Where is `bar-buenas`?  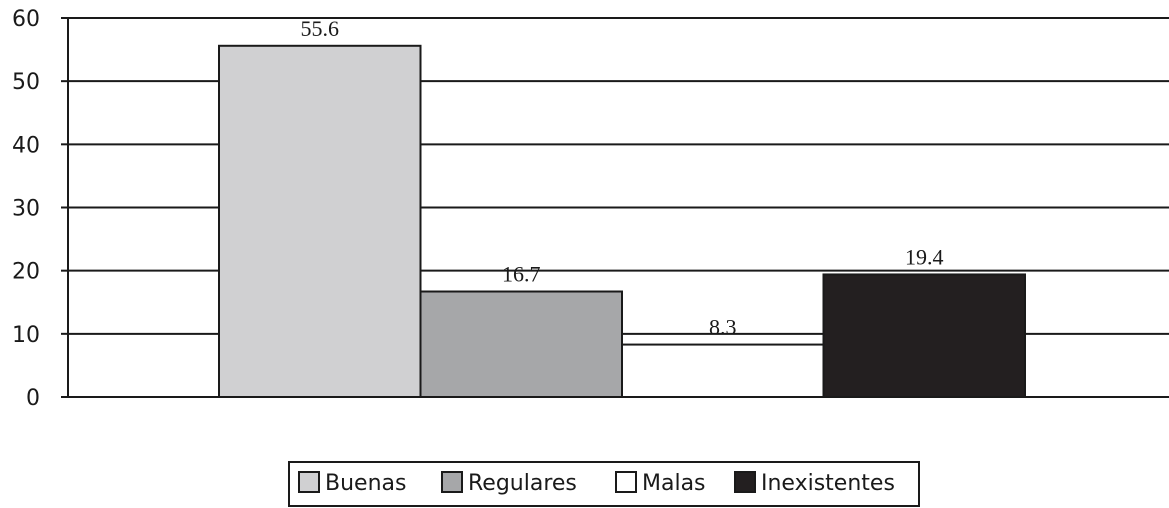
bar-buenas is located at coordinates (320, 221).